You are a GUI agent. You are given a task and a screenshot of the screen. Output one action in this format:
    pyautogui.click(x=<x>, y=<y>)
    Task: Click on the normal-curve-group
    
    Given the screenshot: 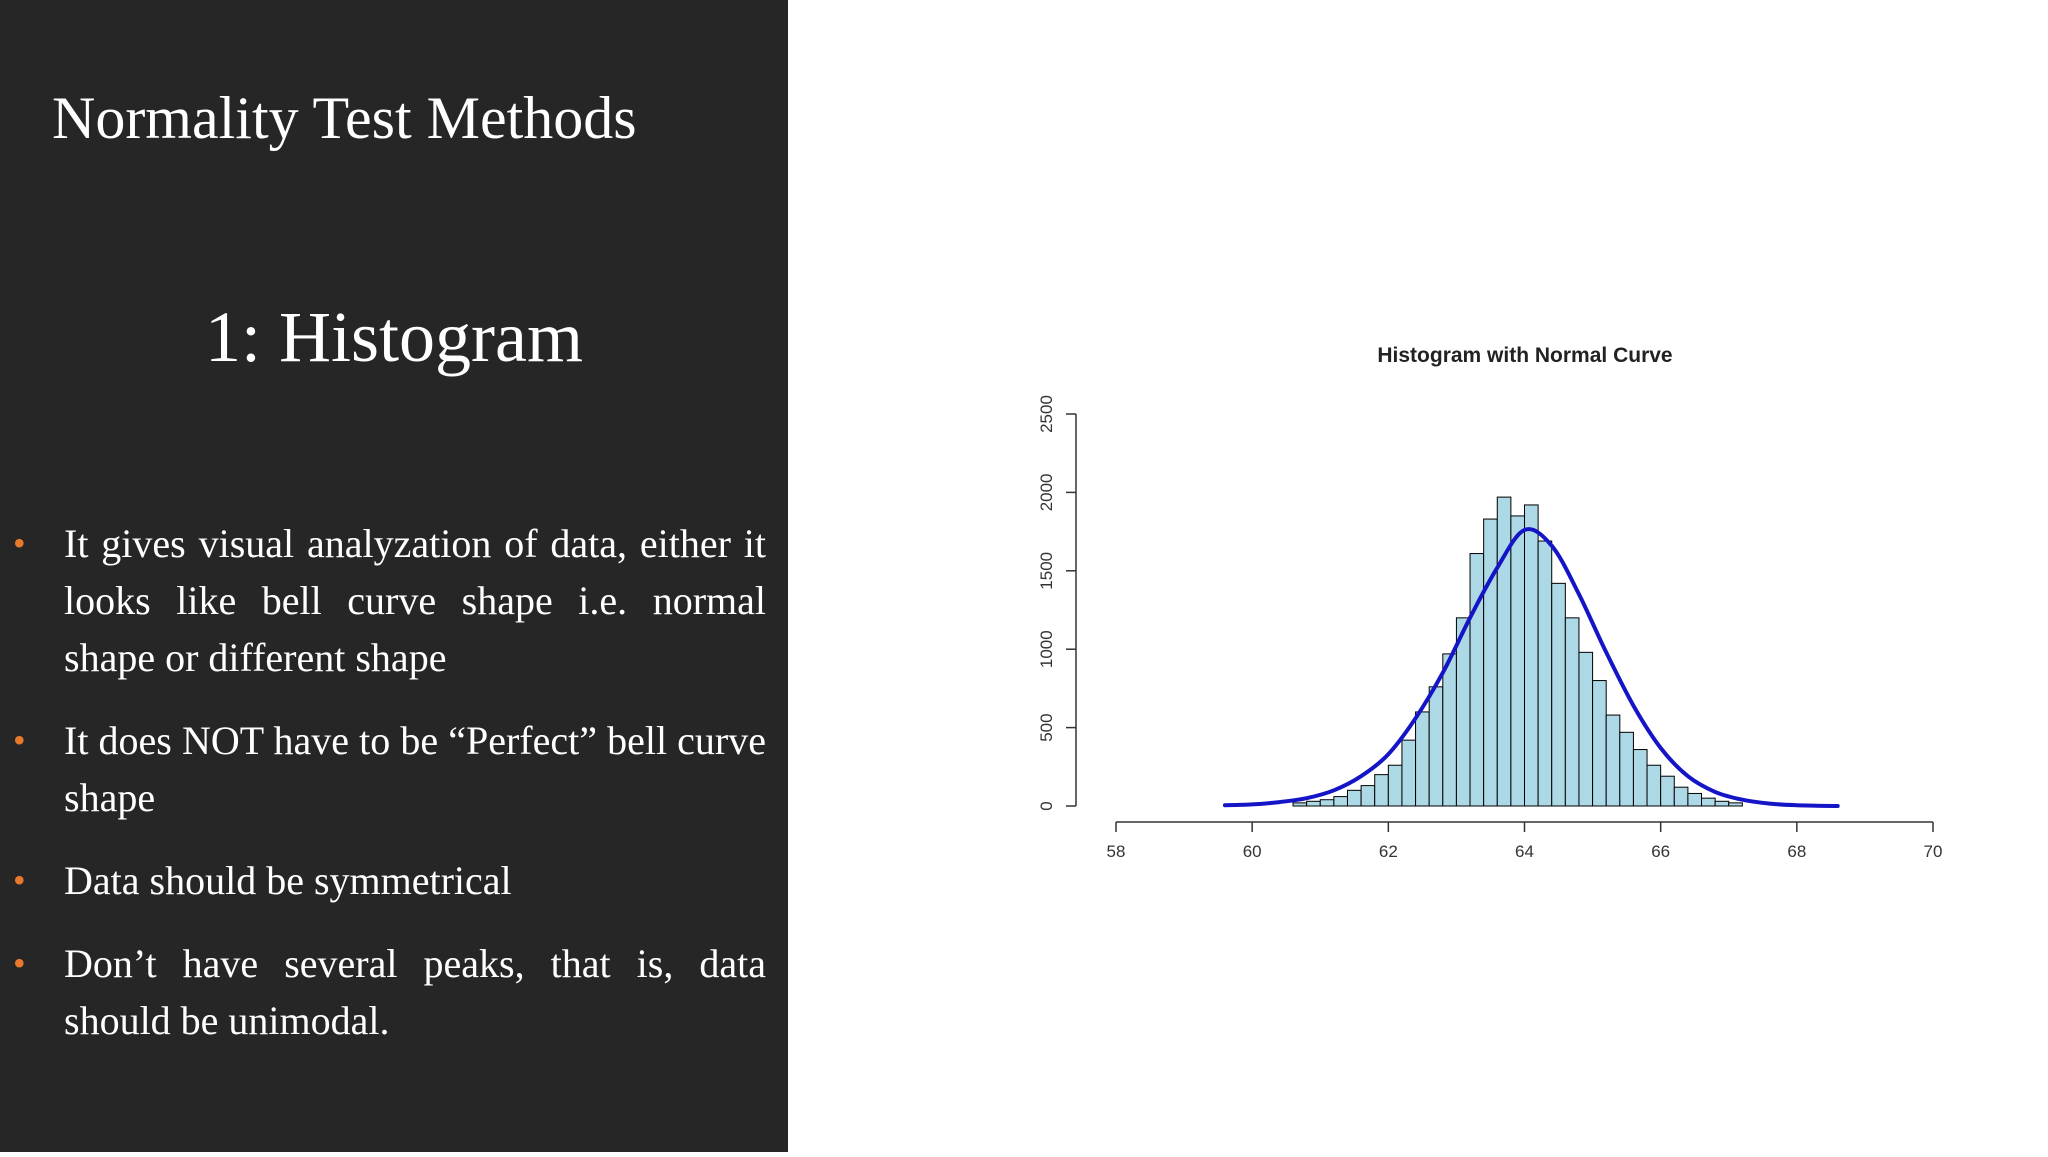 What is the action you would take?
    pyautogui.click(x=1531, y=667)
    